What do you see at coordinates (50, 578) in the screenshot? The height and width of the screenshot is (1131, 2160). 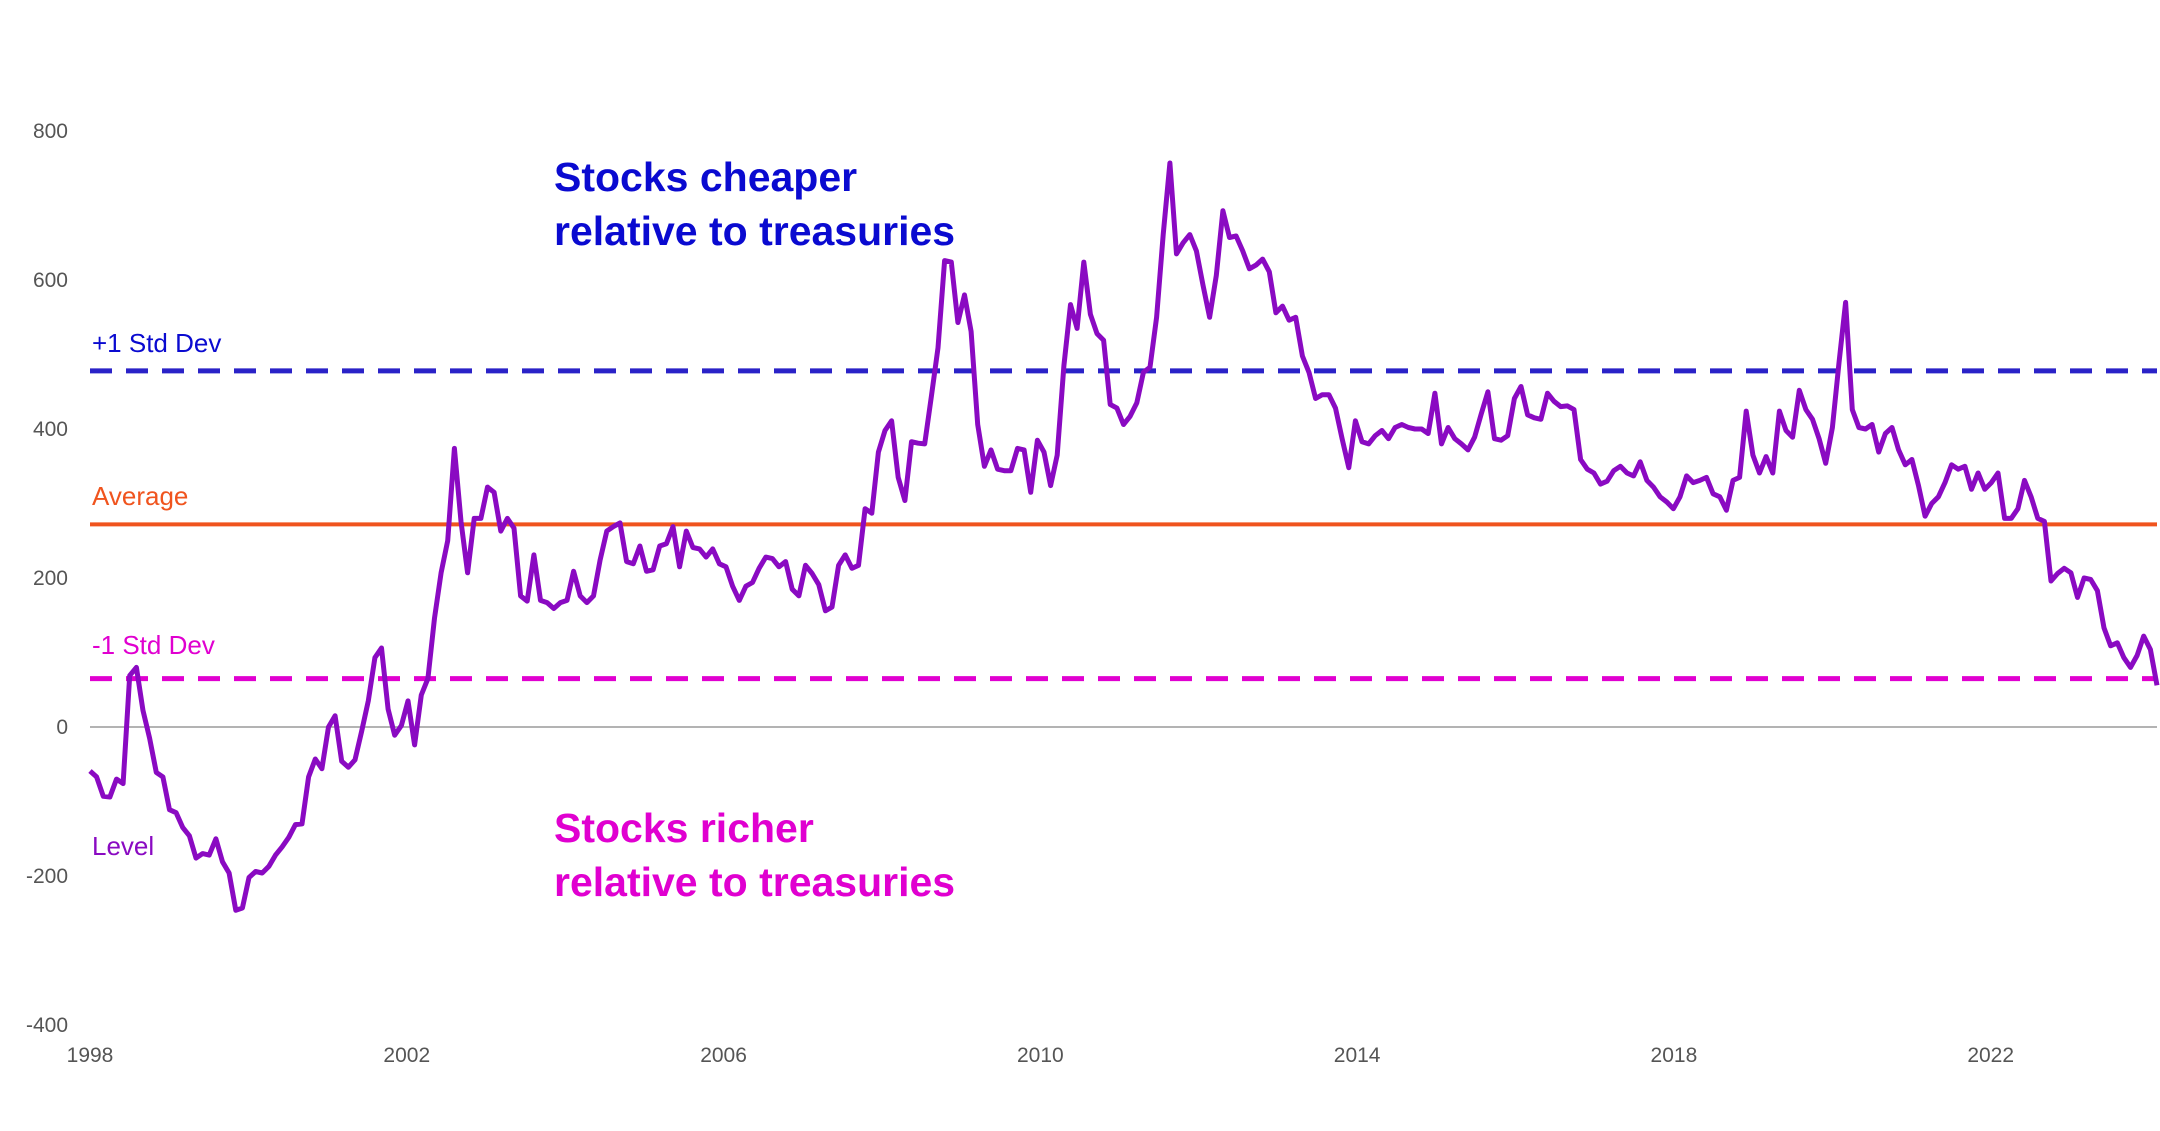 I see `y-tick-label: 200` at bounding box center [50, 578].